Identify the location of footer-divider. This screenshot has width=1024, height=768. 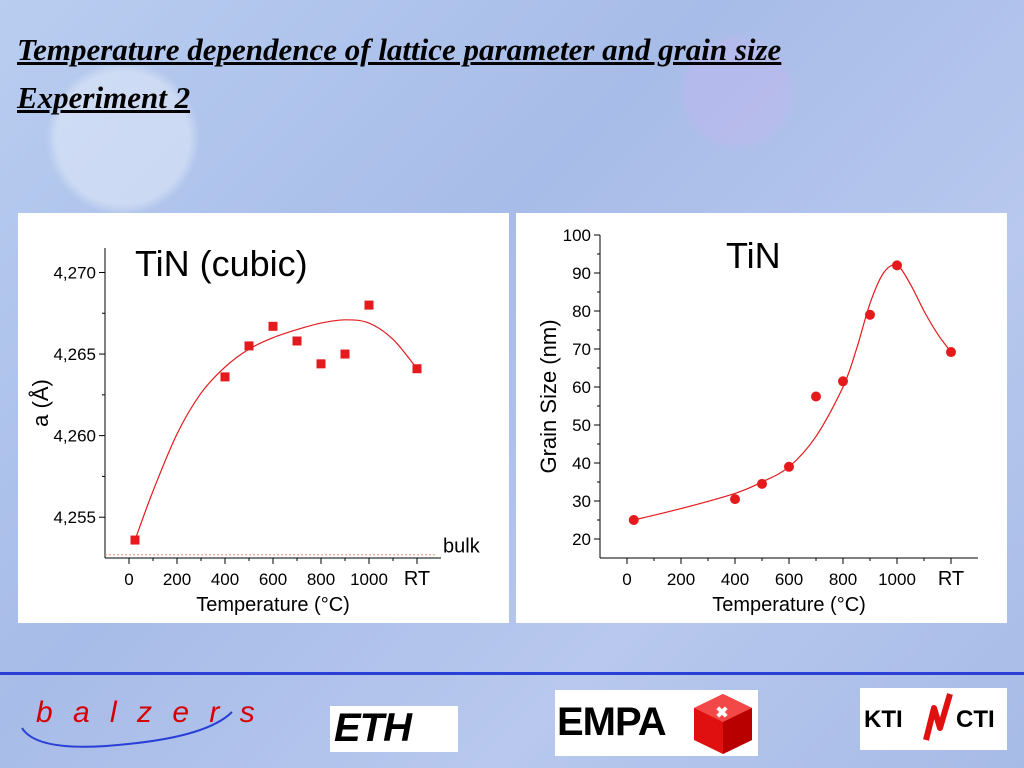
(512, 673).